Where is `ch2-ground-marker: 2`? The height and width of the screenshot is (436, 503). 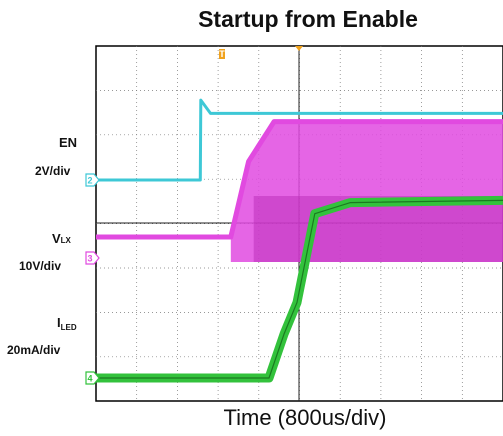 ch2-ground-marker: 2 is located at coordinates (92, 180).